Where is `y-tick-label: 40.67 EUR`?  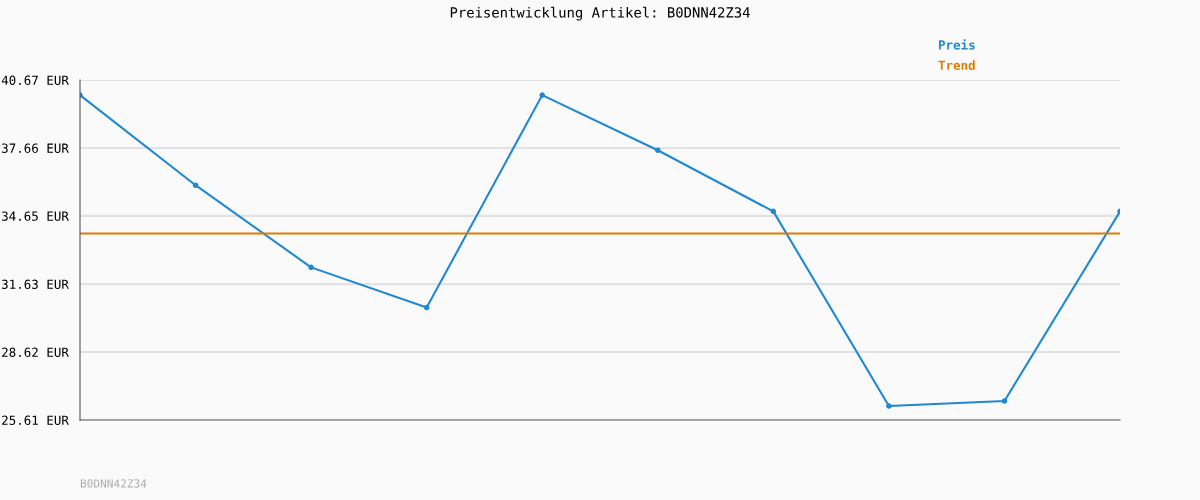 y-tick-label: 40.67 EUR is located at coordinates (35, 80).